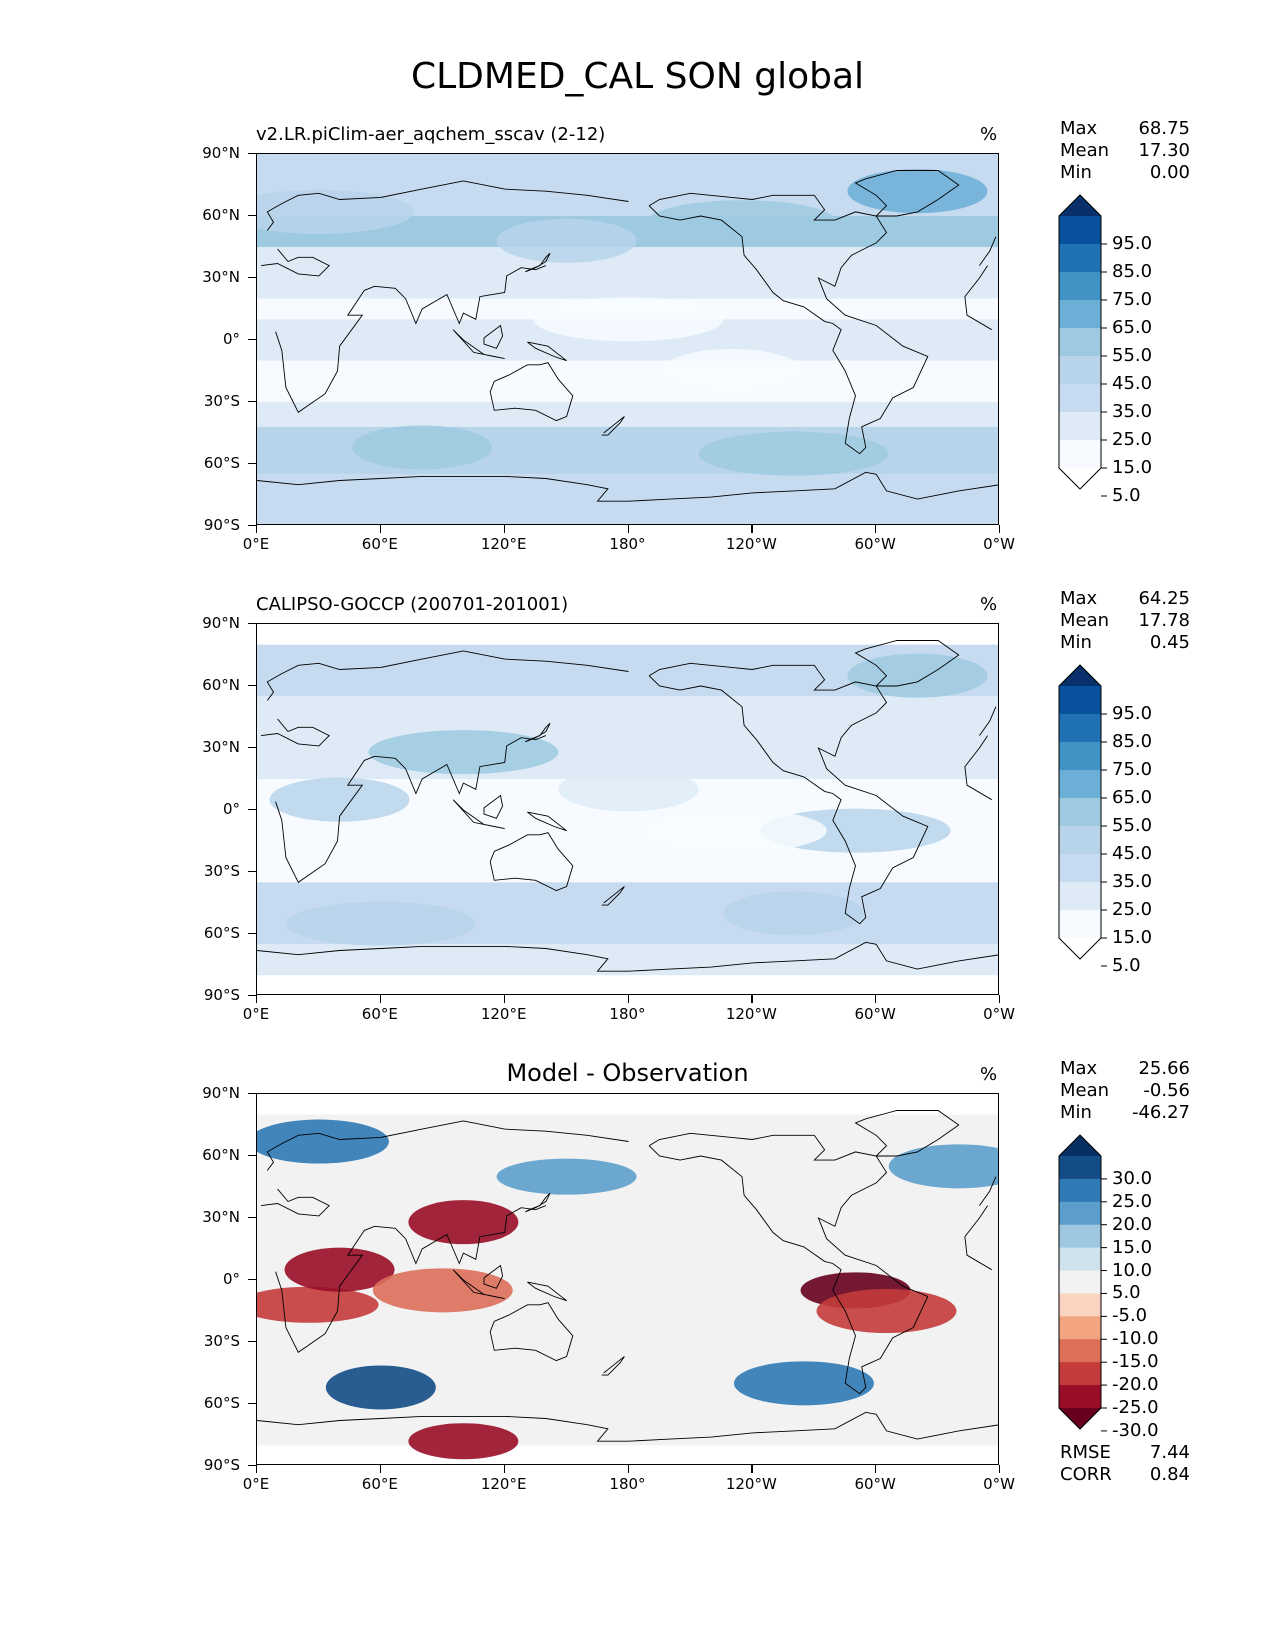 The height and width of the screenshot is (1650, 1275). I want to click on x-tick-label: 60°W, so click(875, 1484).